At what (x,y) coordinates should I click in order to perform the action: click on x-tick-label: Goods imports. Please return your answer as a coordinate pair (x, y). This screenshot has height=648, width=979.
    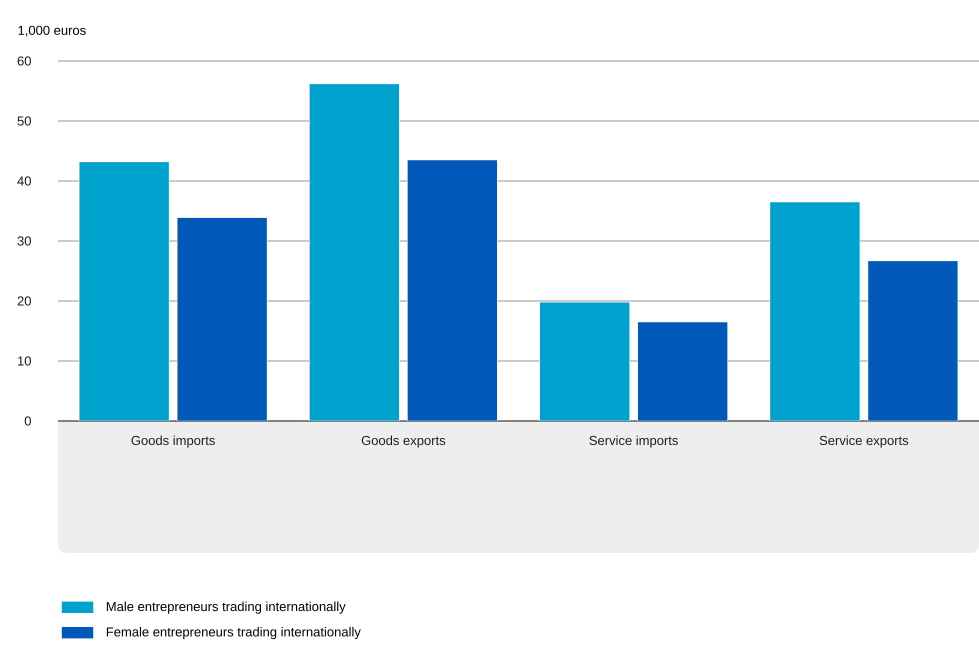
    Looking at the image, I should click on (173, 442).